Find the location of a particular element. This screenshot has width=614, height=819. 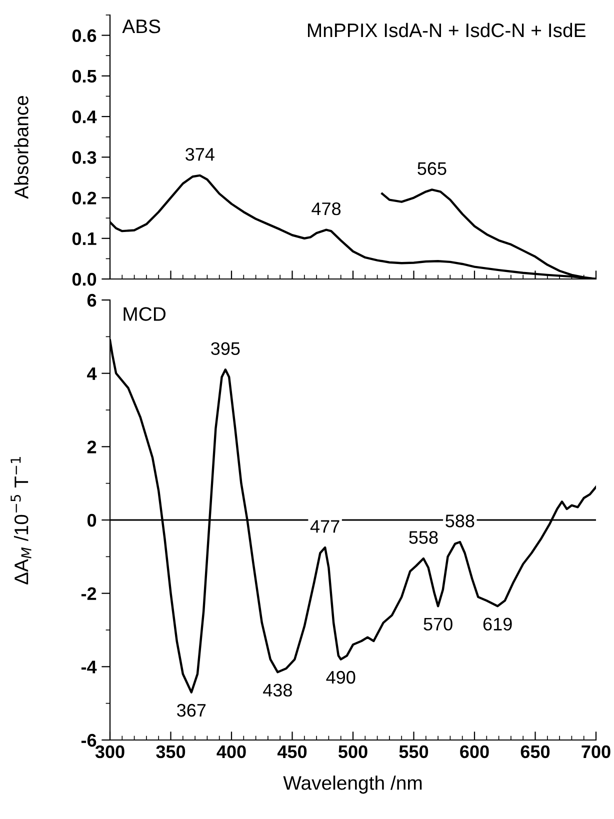

y-tick-label: 0.2 is located at coordinates (84, 198).